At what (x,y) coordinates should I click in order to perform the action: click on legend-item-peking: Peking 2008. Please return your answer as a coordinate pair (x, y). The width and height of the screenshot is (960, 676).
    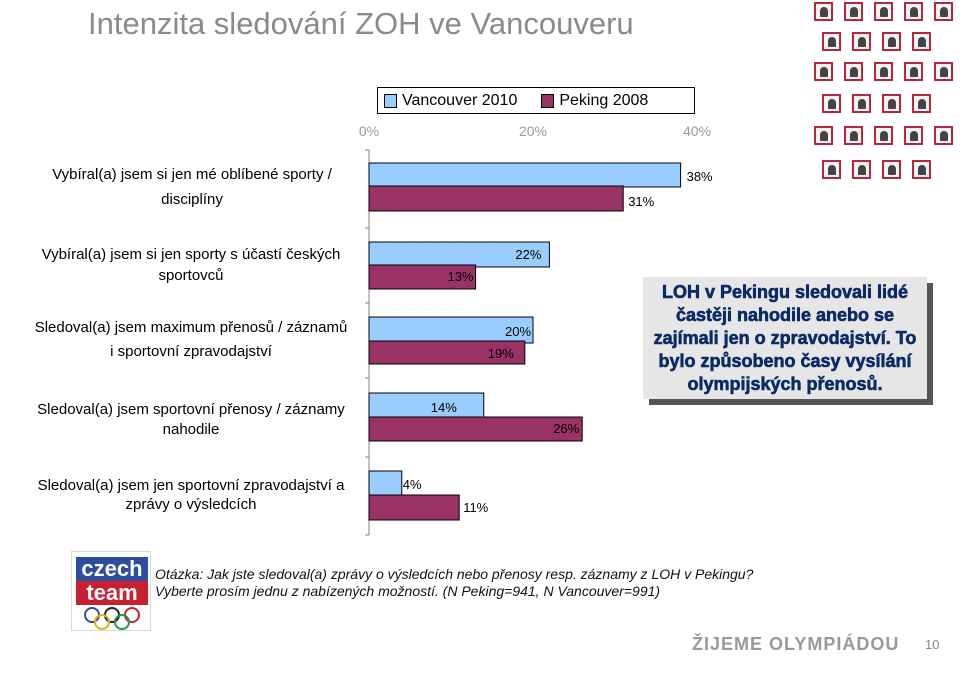
    Looking at the image, I should click on (591, 101).